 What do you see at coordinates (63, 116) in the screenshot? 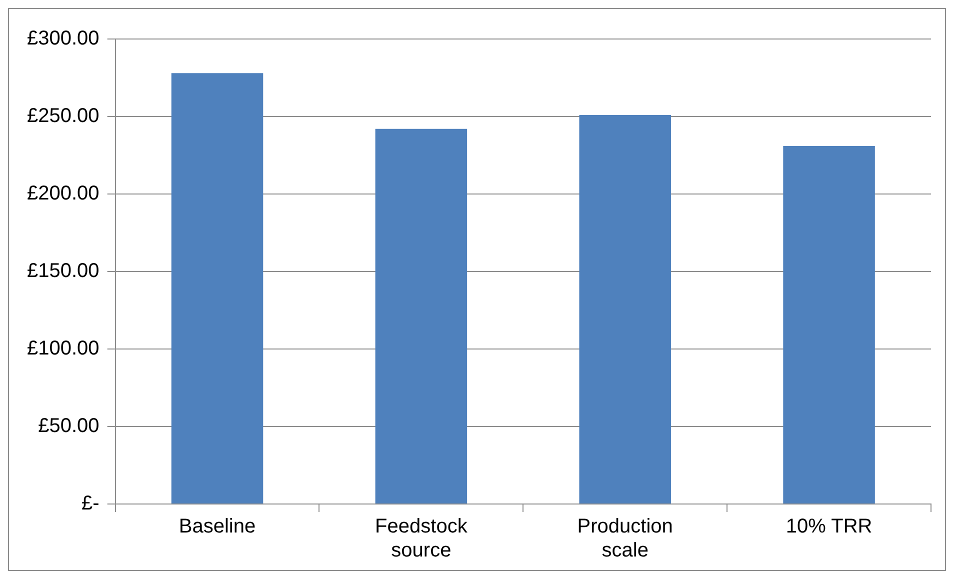
I see `y-tick-label: £250.00` at bounding box center [63, 116].